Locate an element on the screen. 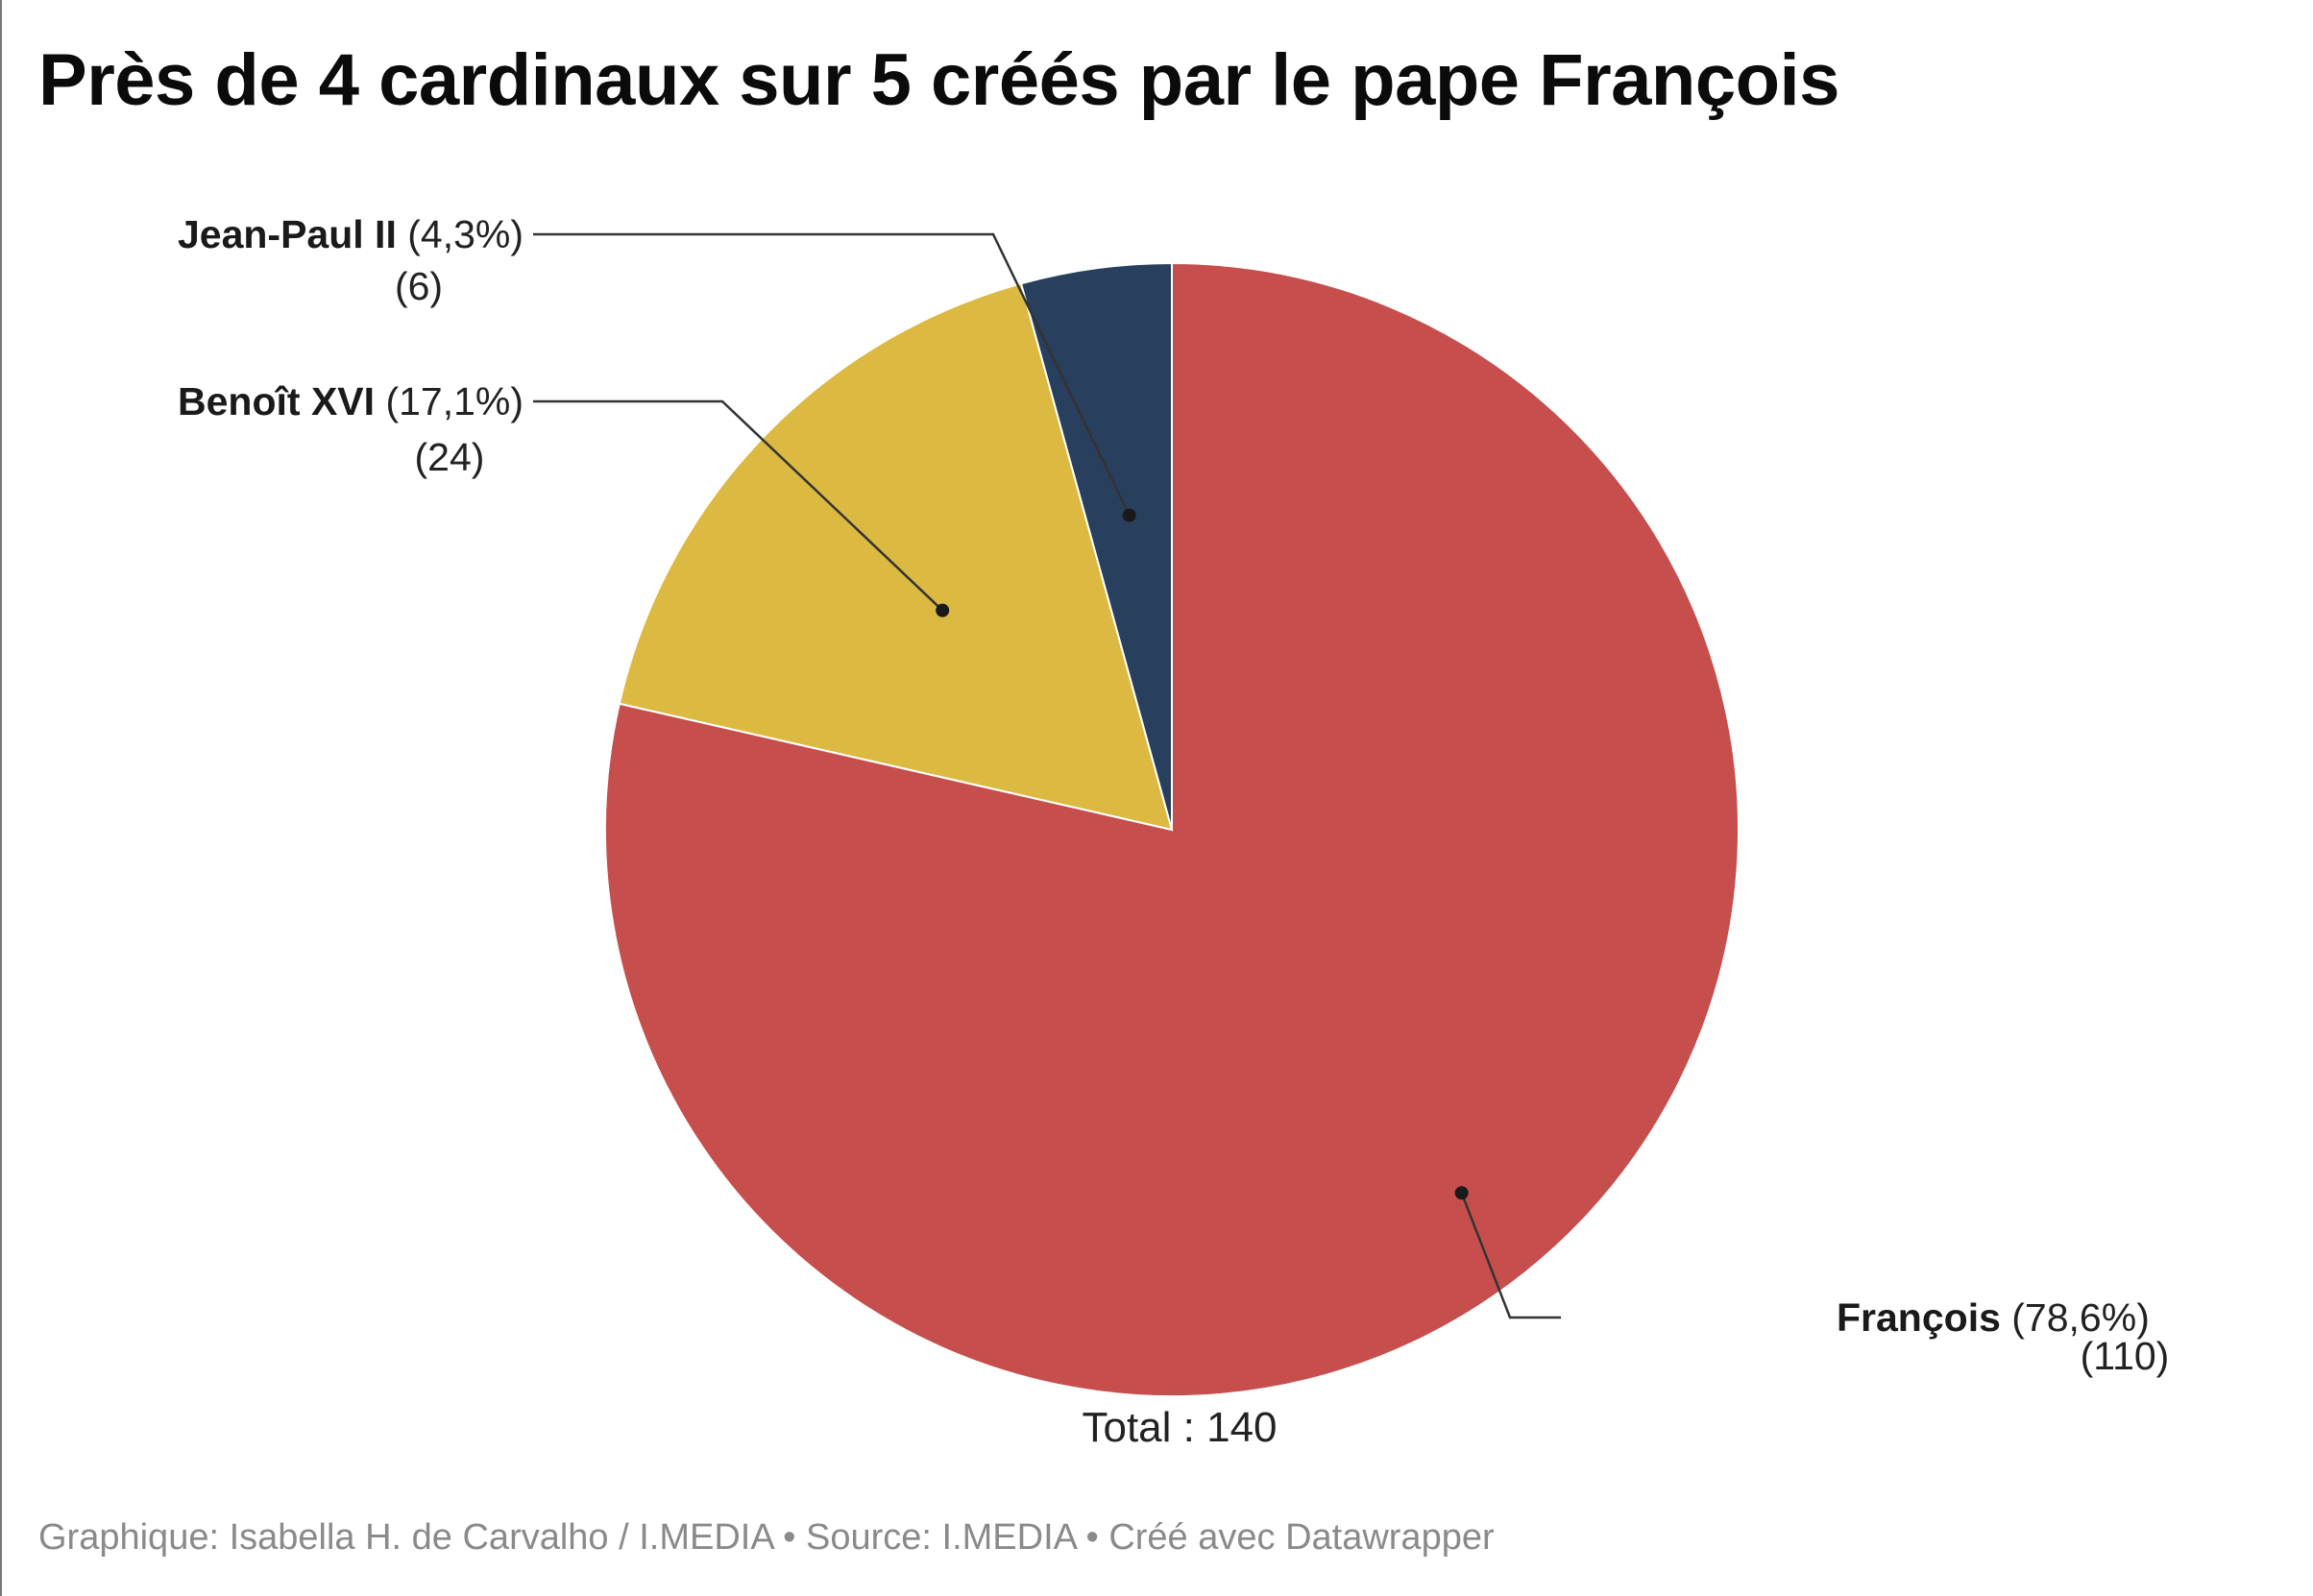  slice-label-count: (6) is located at coordinates (419, 286).